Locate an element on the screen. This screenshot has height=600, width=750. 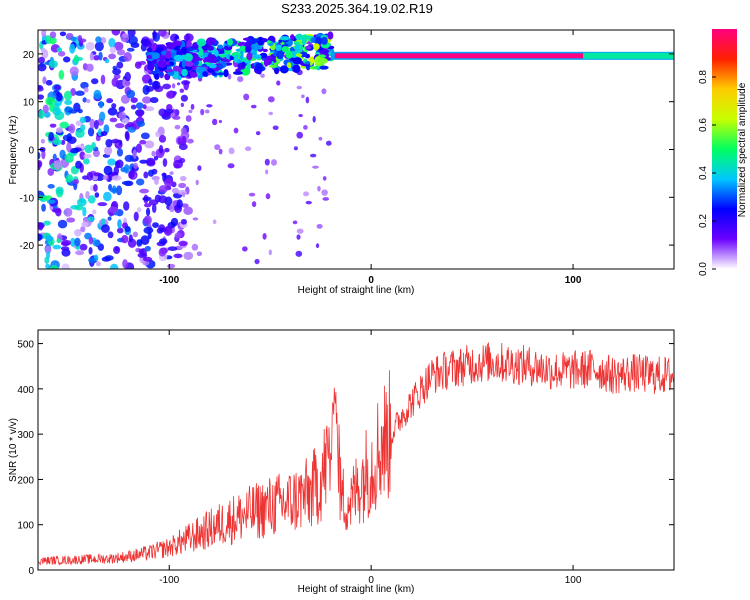
snr-y-tick-label: 500 is located at coordinates (25, 345).